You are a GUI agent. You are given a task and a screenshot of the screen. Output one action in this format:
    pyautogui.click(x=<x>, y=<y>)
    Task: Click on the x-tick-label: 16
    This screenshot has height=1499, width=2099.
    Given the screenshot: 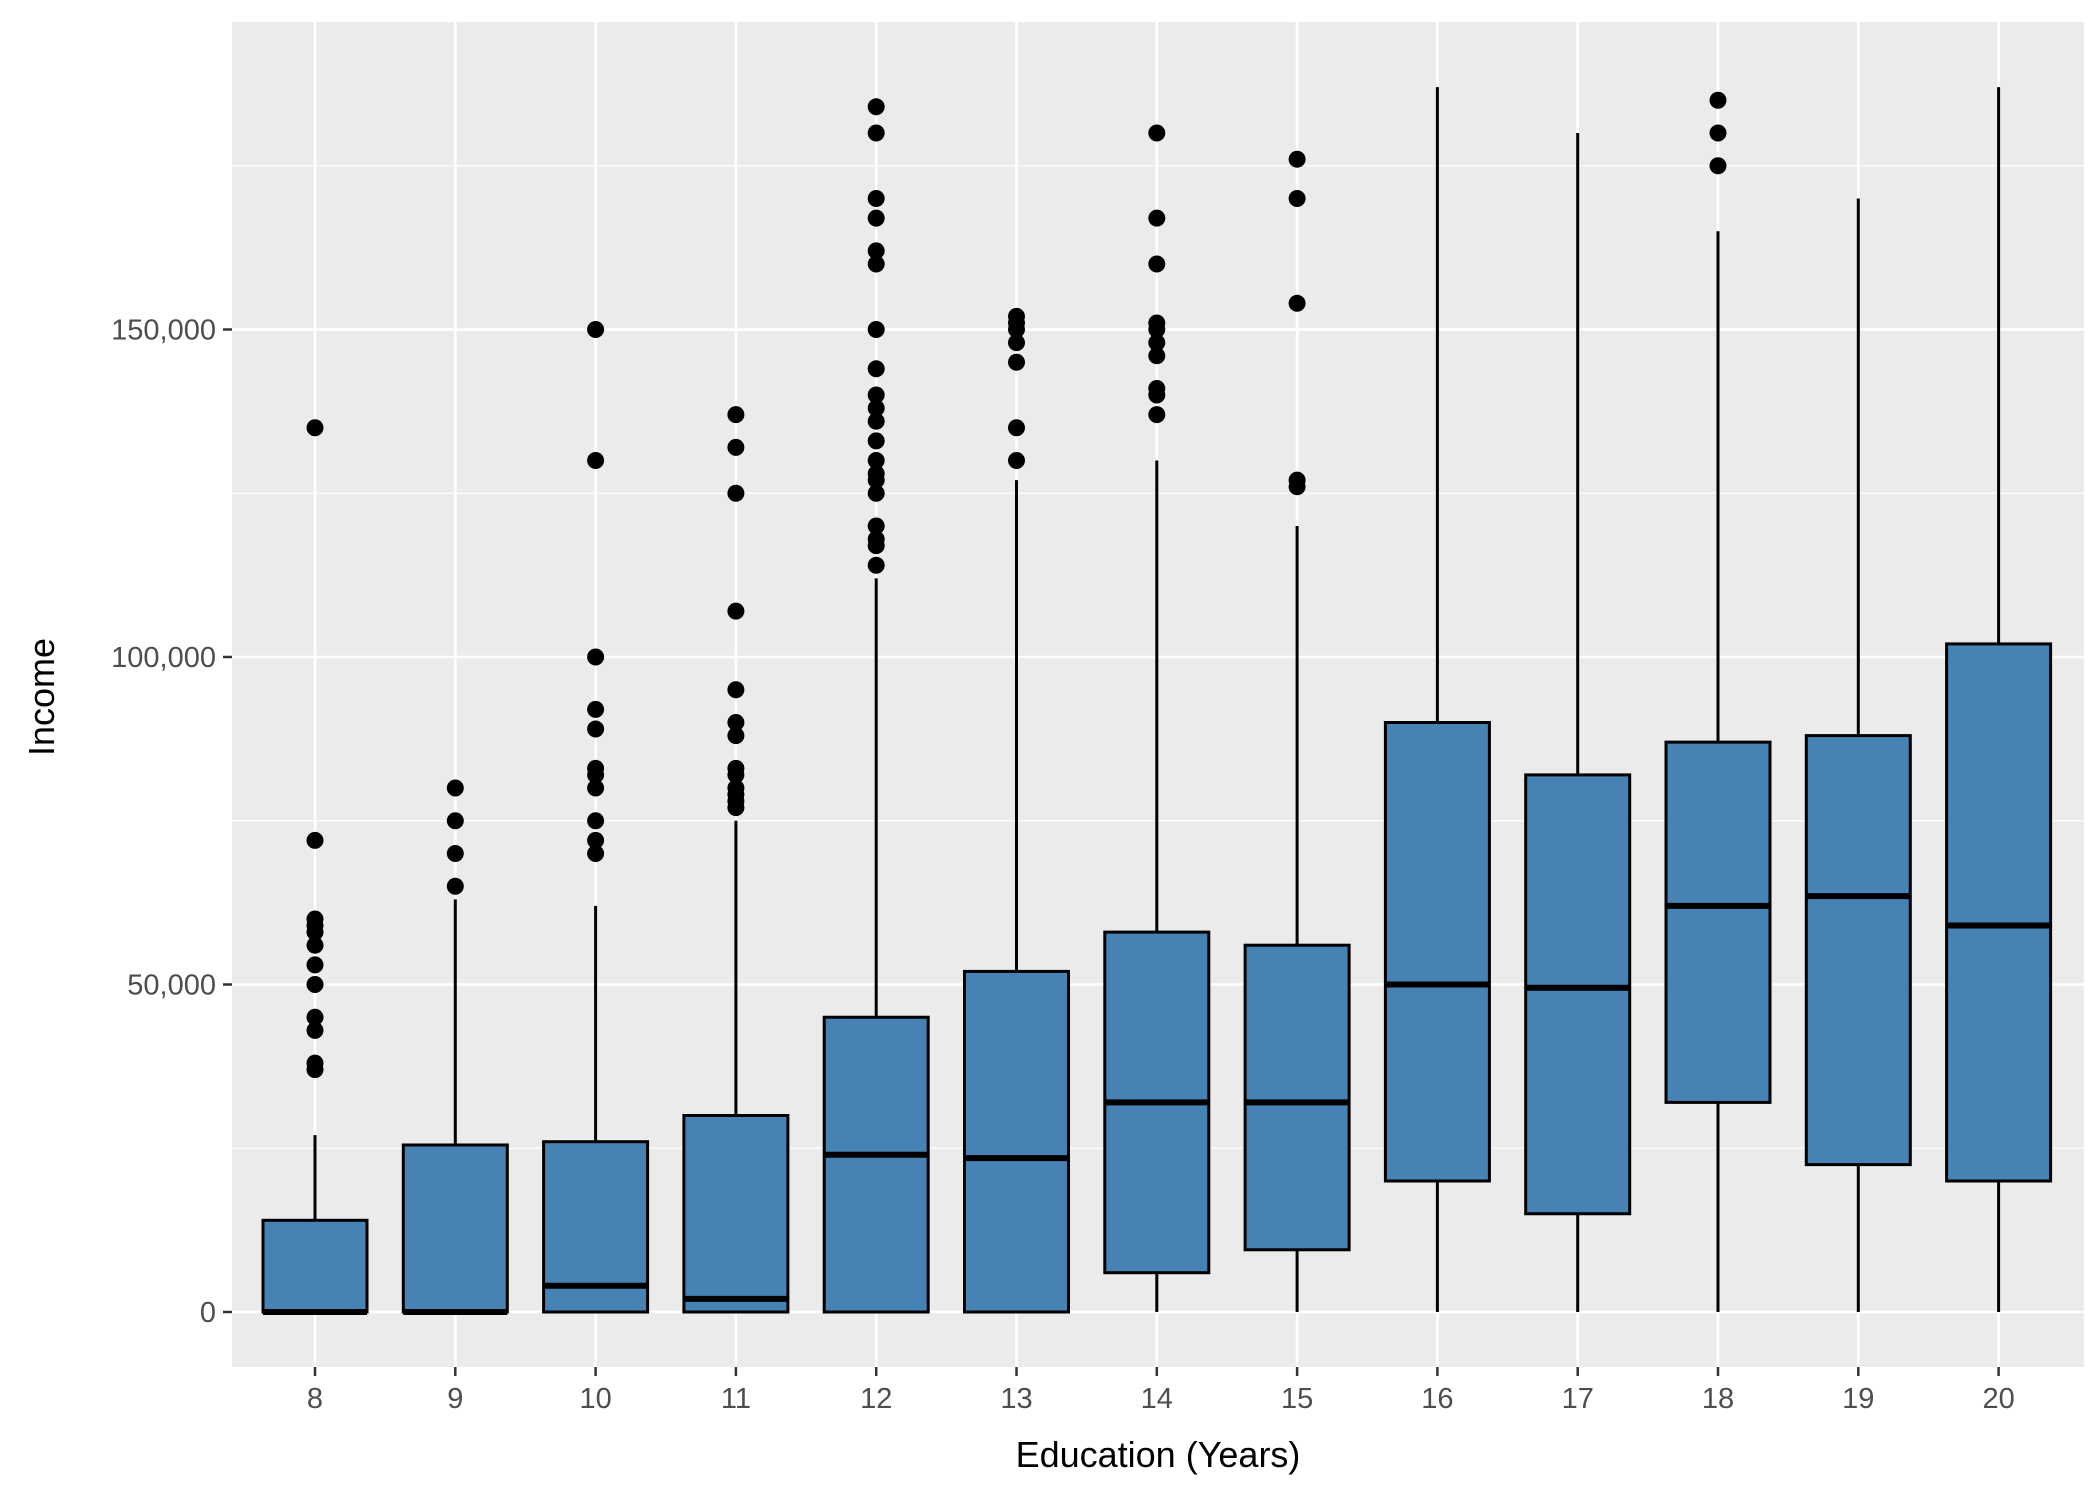 What is the action you would take?
    pyautogui.click(x=1437, y=1399)
    